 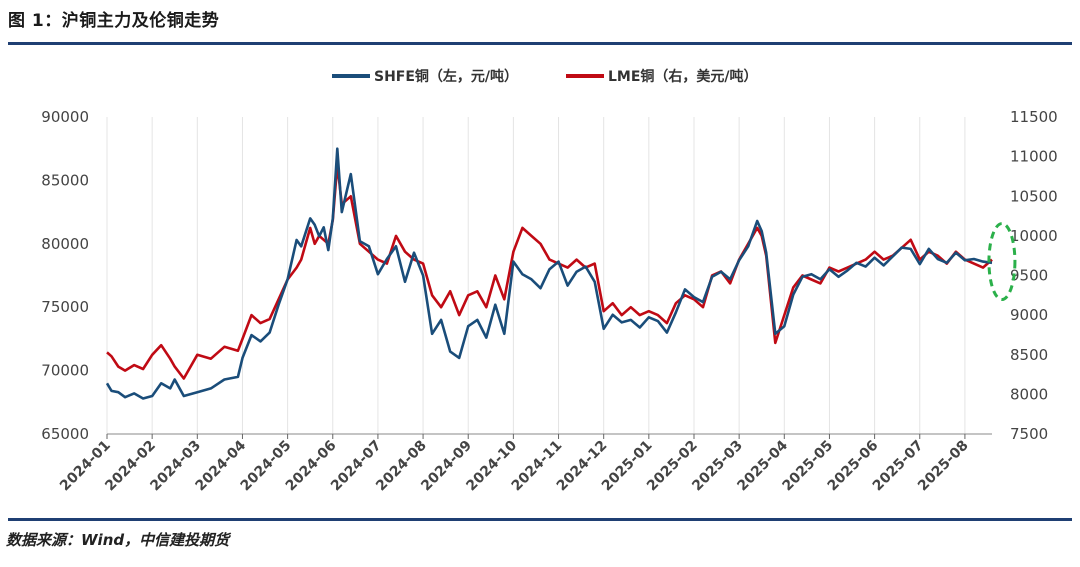 What do you see at coordinates (118, 540) in the screenshot?
I see `source-note: 数据来源：Wind，中信建投期货` at bounding box center [118, 540].